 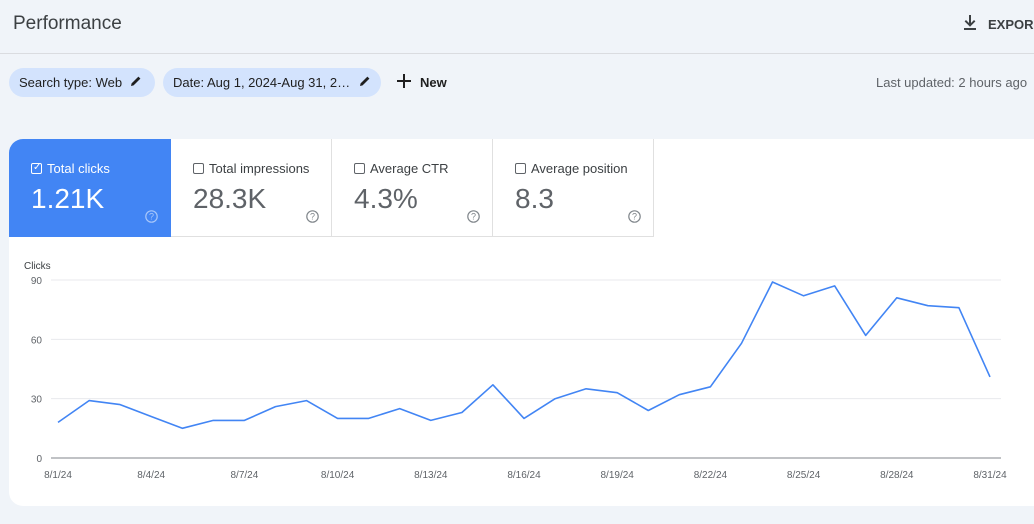 I want to click on metric-value: 4.3%, so click(x=386, y=198).